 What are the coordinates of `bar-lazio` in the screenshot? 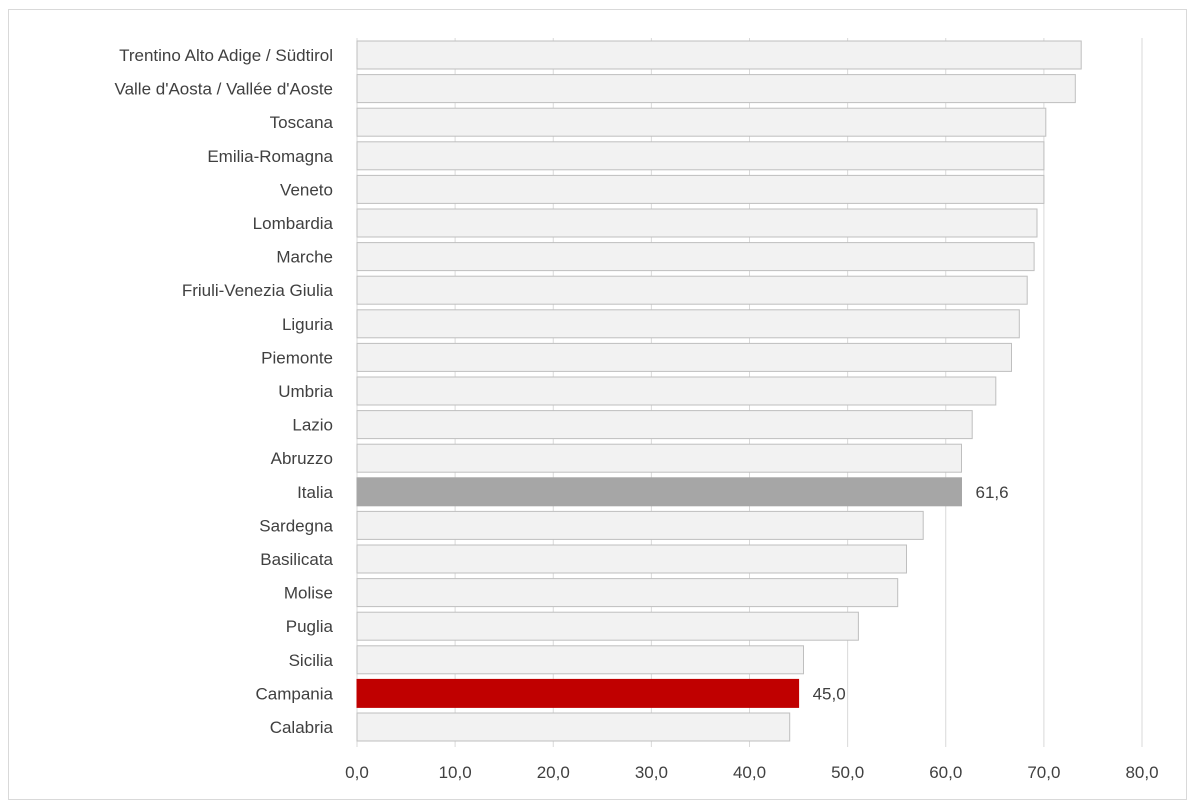 It's located at (664, 425).